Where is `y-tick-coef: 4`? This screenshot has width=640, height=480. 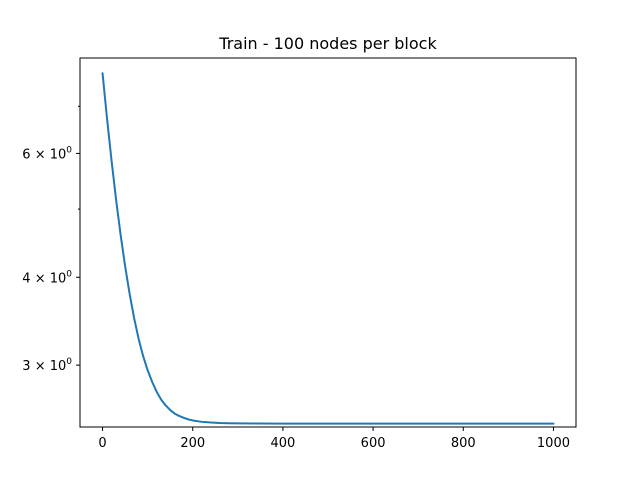
y-tick-coef: 4 is located at coordinates (26, 278).